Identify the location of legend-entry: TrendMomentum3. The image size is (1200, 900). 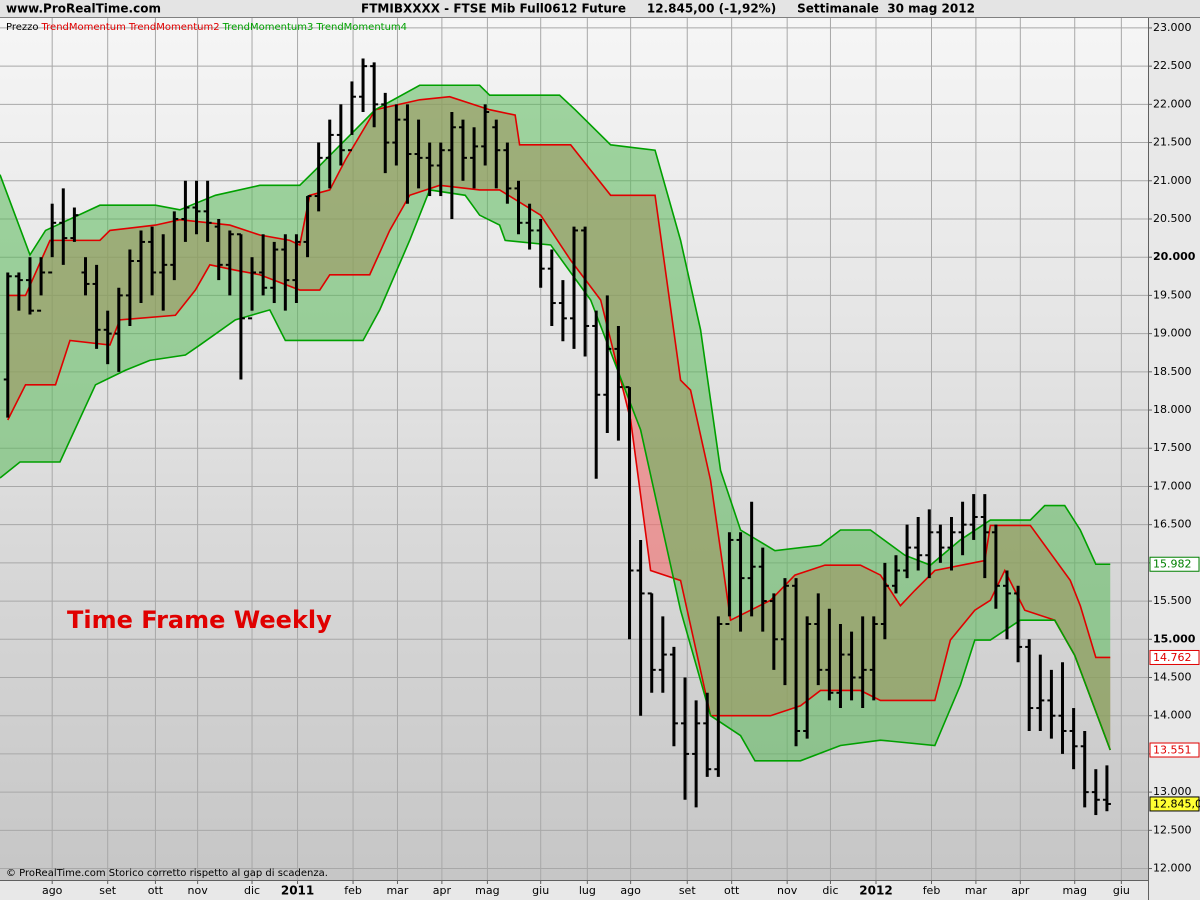
(268, 27).